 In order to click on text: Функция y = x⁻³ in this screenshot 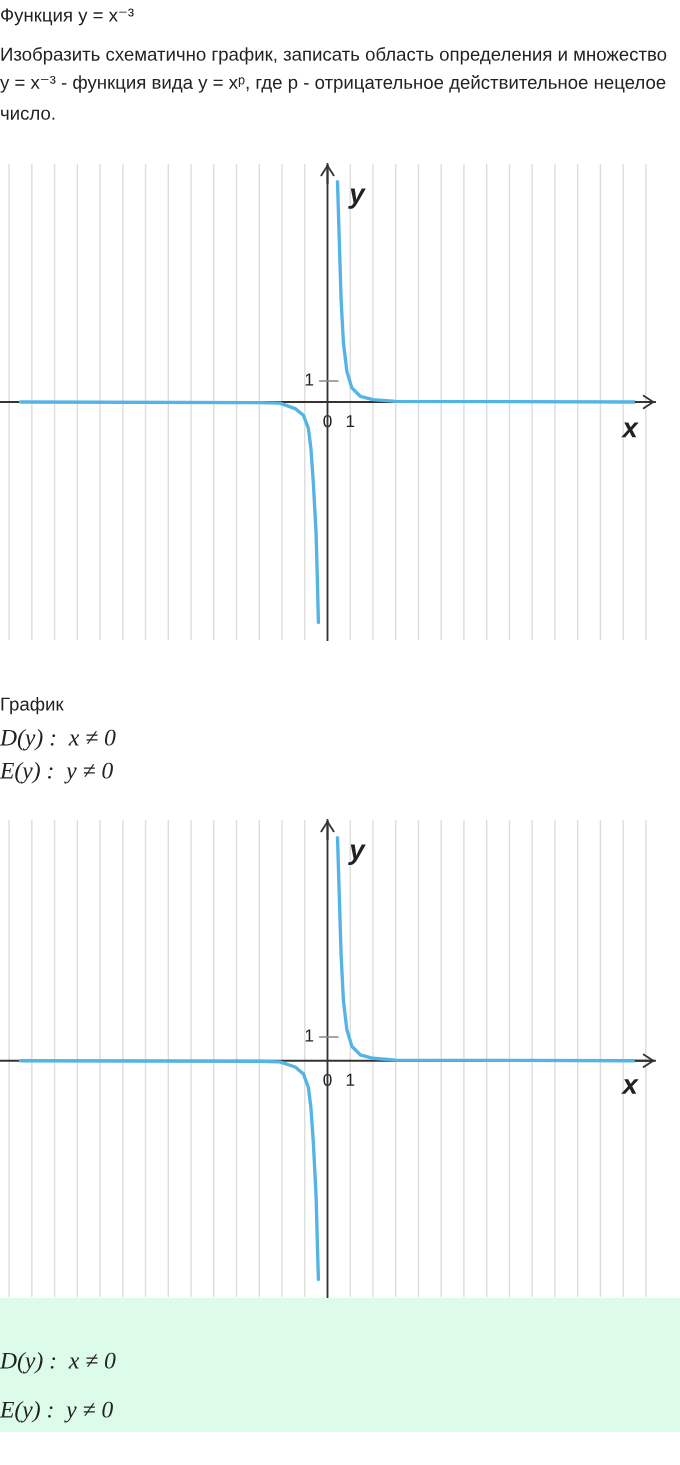, I will do `click(67, 17)`.